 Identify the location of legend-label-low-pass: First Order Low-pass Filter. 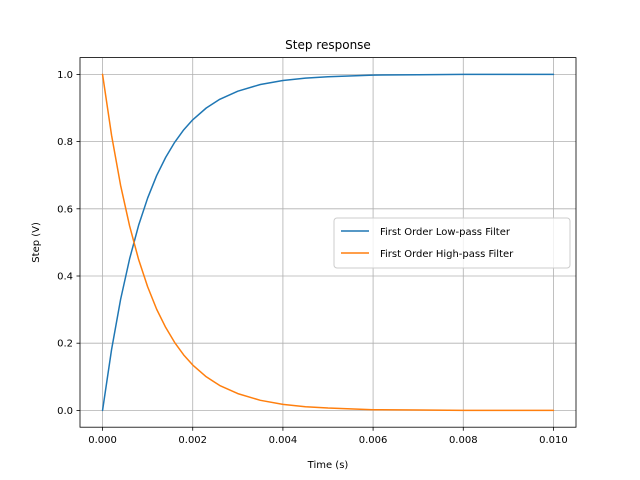
(445, 232).